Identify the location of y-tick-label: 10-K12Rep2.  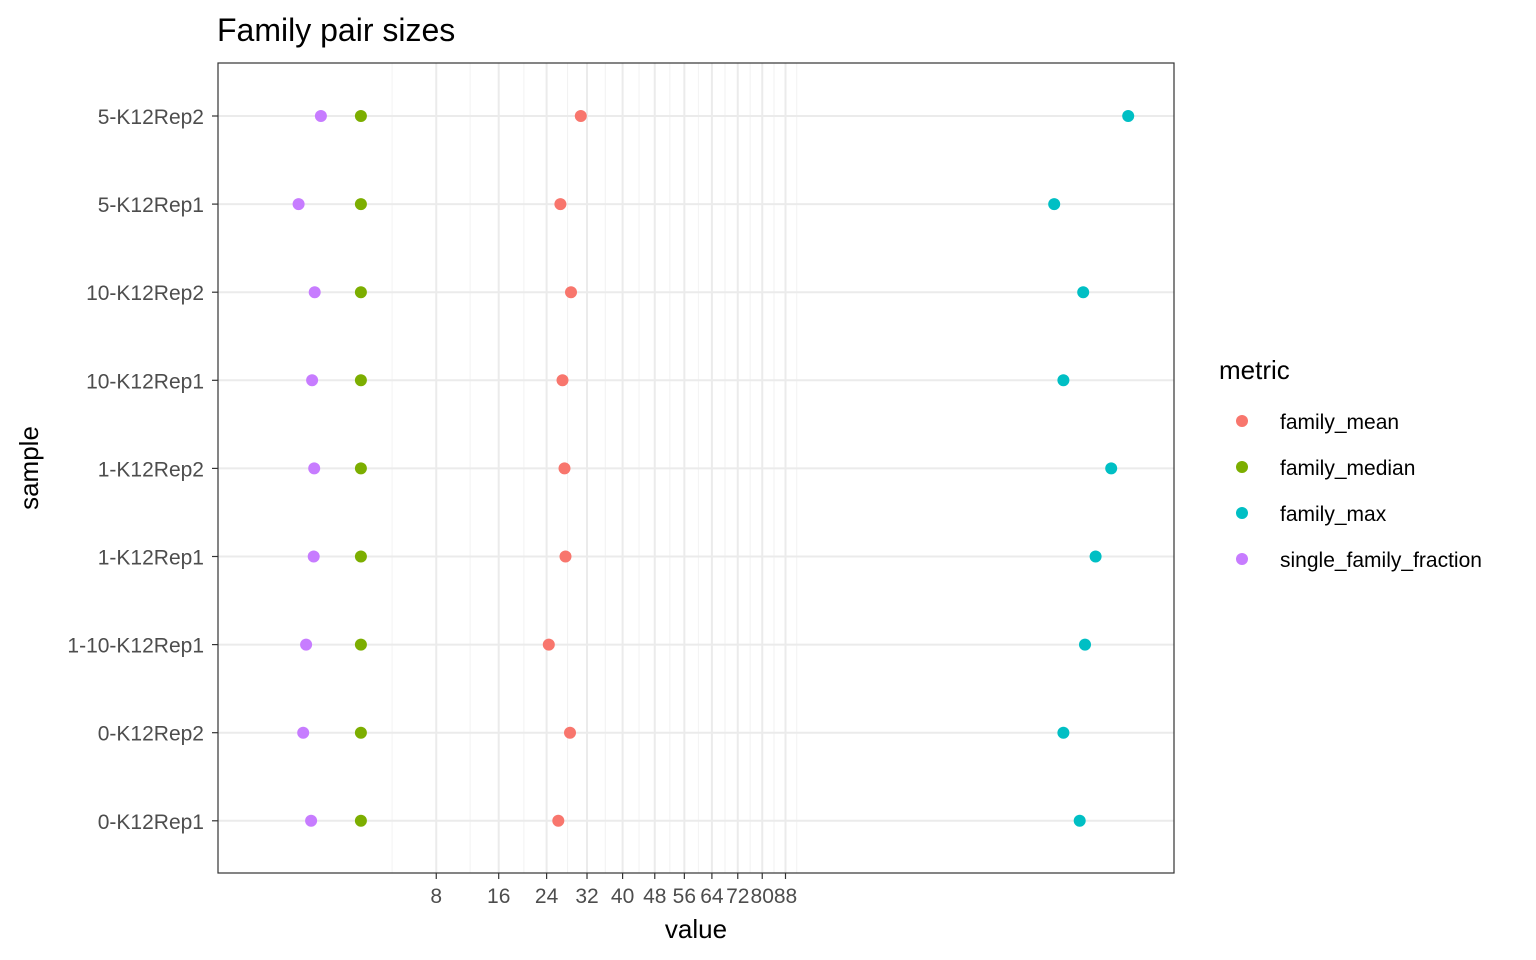
(145, 293).